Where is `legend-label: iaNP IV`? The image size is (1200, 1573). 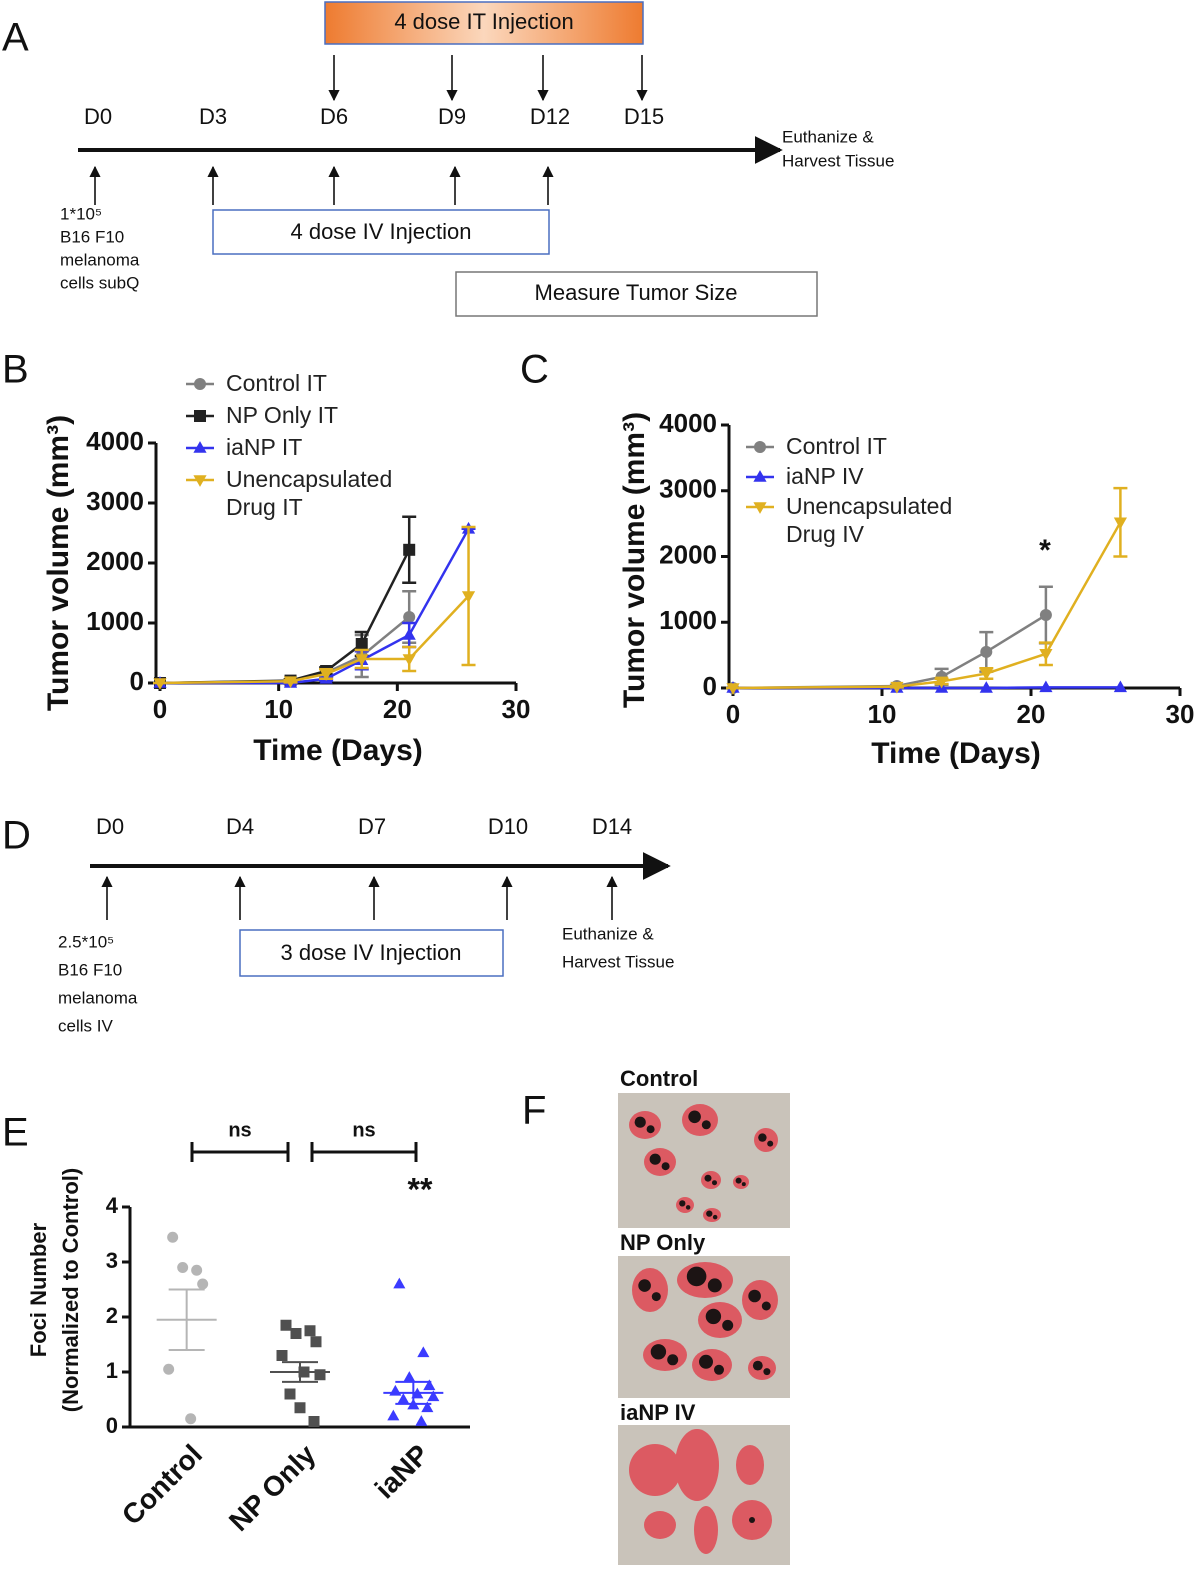 legend-label: iaNP IV is located at coordinates (825, 476).